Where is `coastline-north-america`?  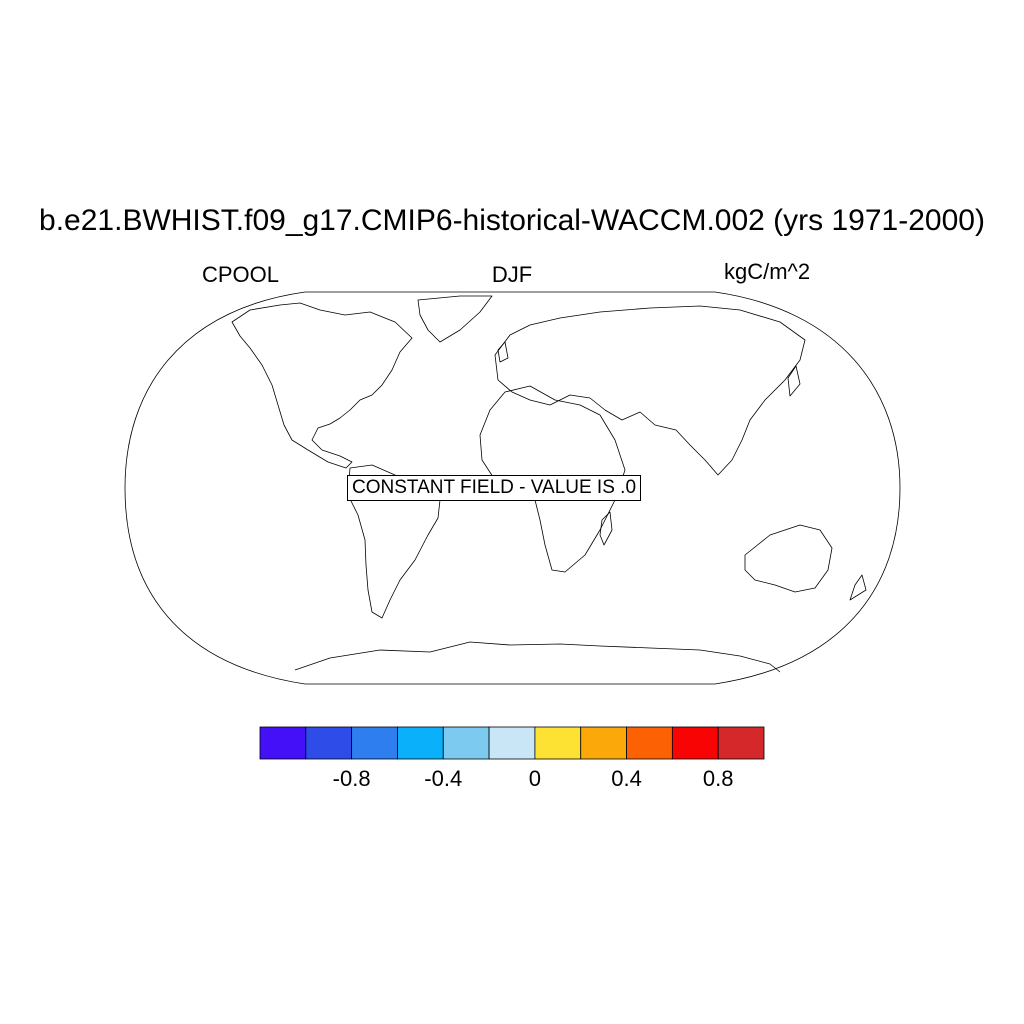
coastline-north-america is located at coordinates (322, 385).